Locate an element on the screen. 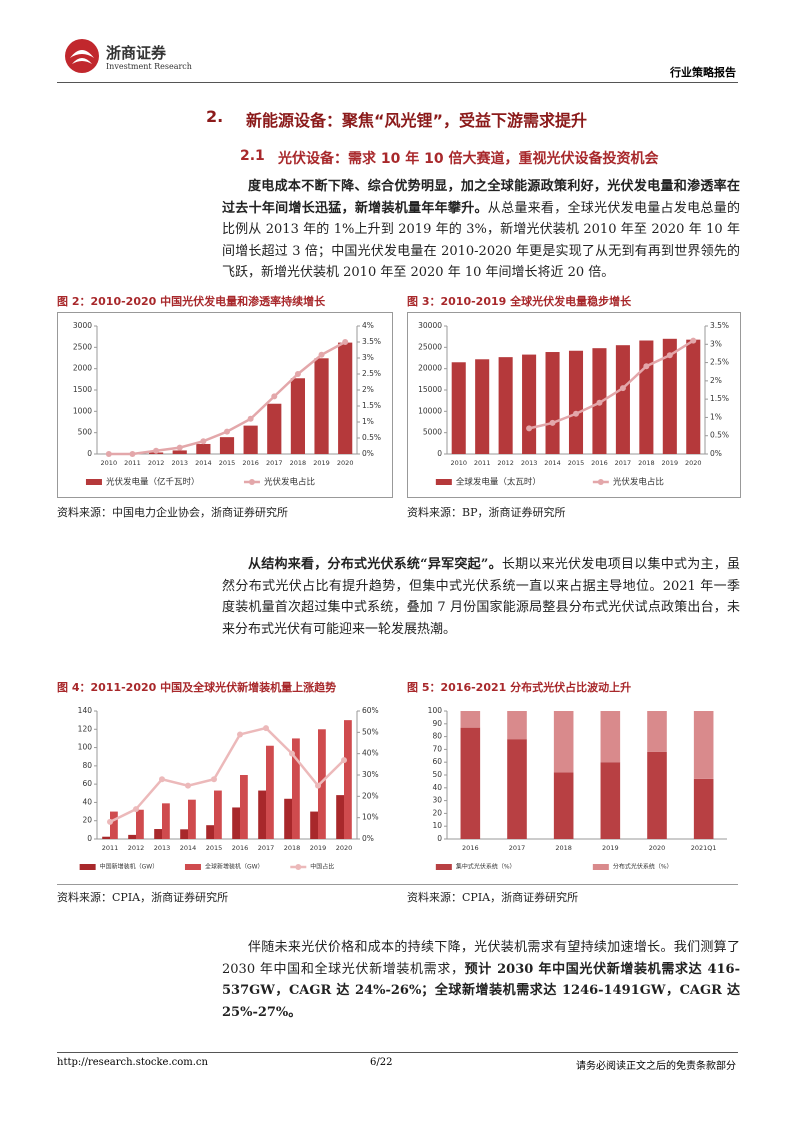 This screenshot has width=793, height=1122. x-tick-label: 2010 is located at coordinates (458, 463).